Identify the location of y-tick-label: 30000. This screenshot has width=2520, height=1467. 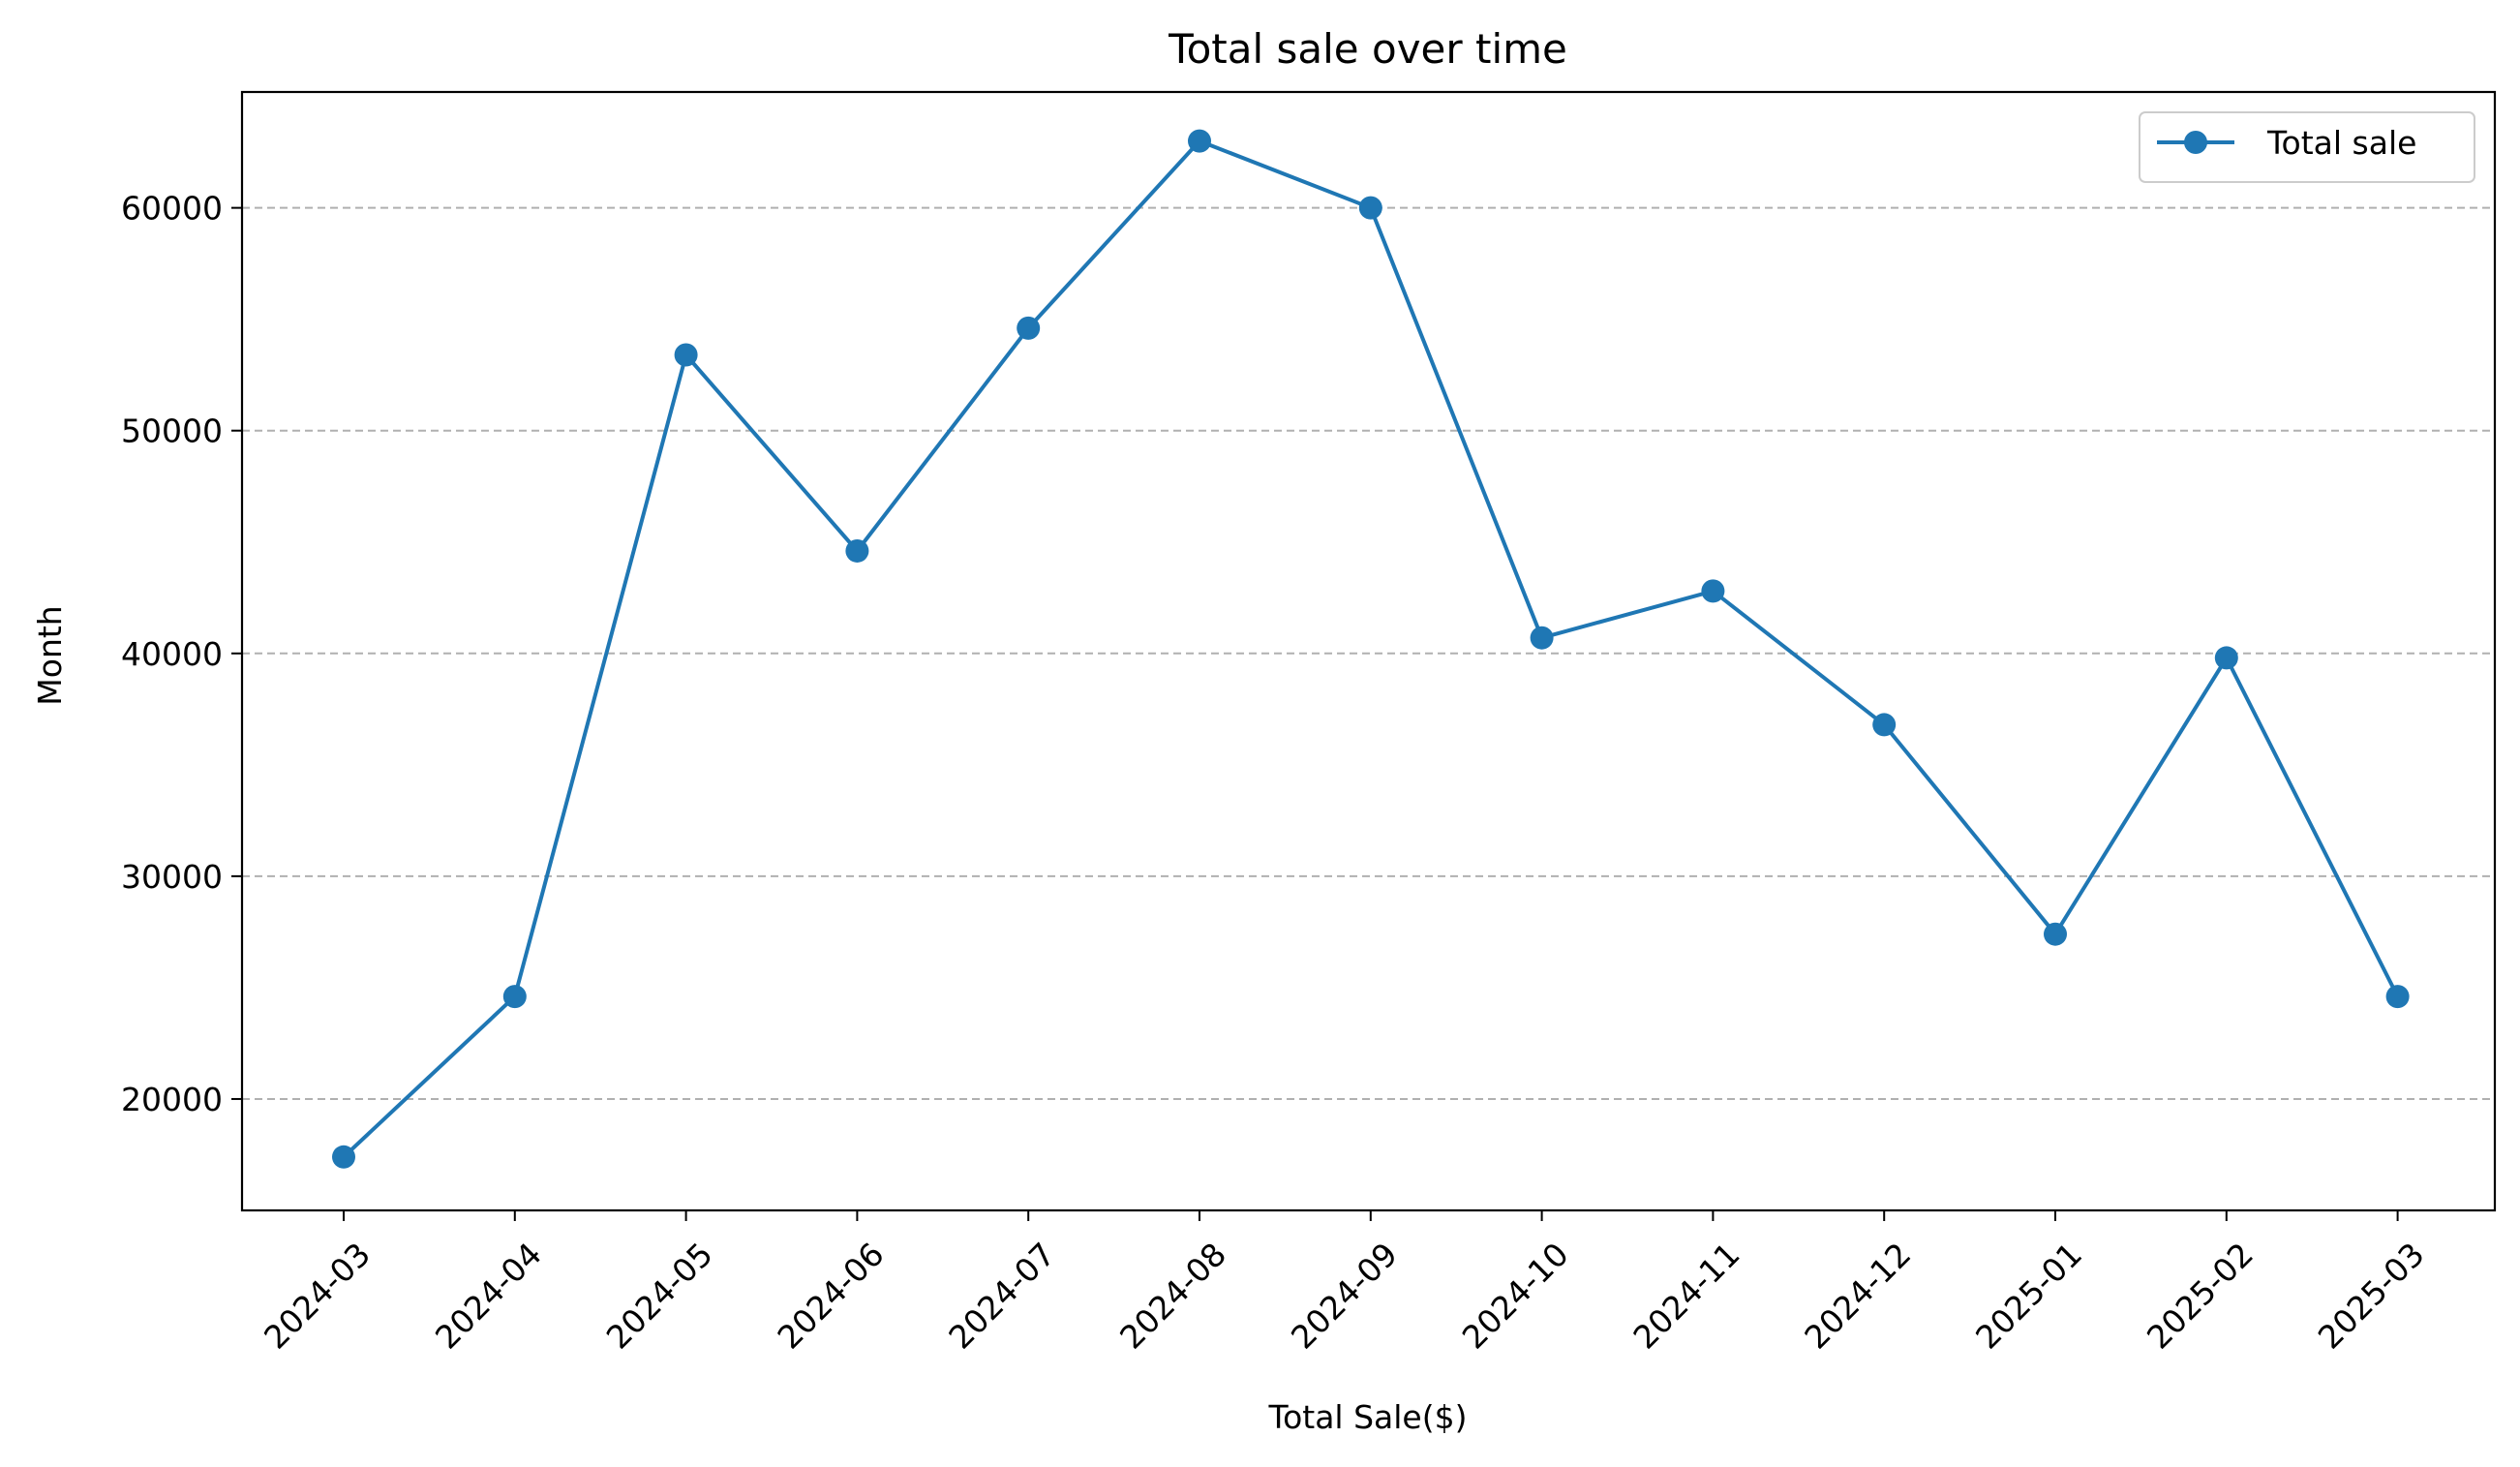
(172, 877).